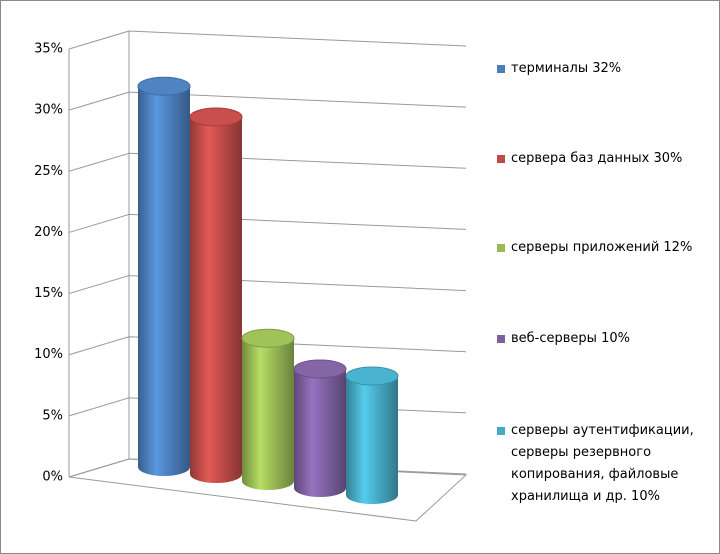  Describe the element at coordinates (48, 171) in the screenshot. I see `y-tick-label: 25%` at that location.